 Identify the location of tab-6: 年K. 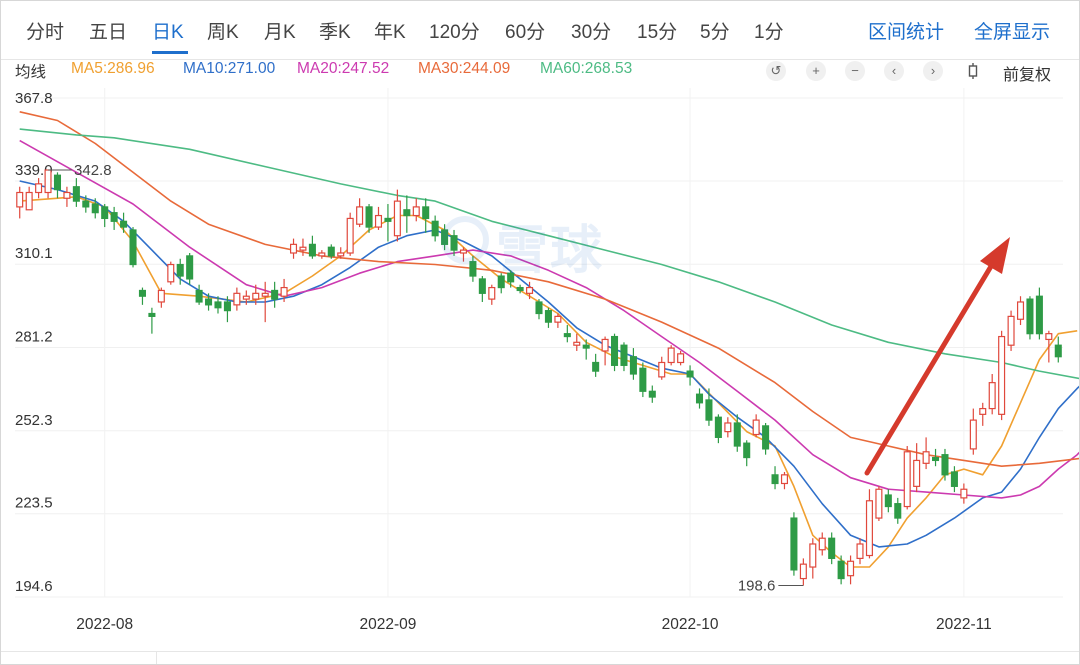
(390, 32).